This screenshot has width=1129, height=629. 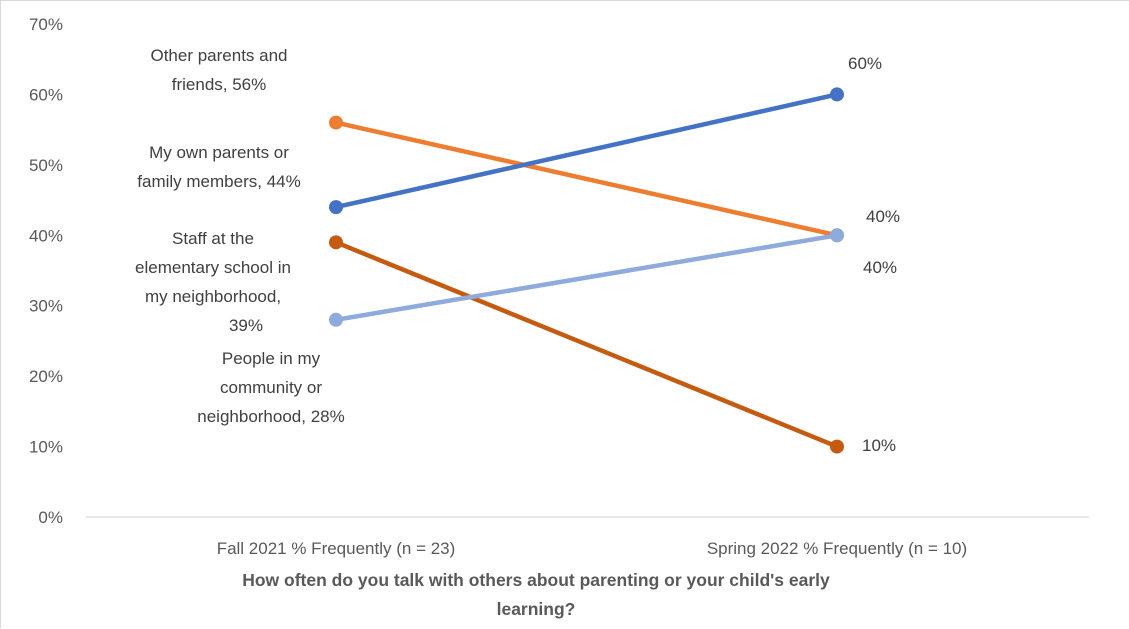 I want to click on y-axis: 0% 10% 20% 30% 40% 50% 60% 70%, so click(x=46, y=271).